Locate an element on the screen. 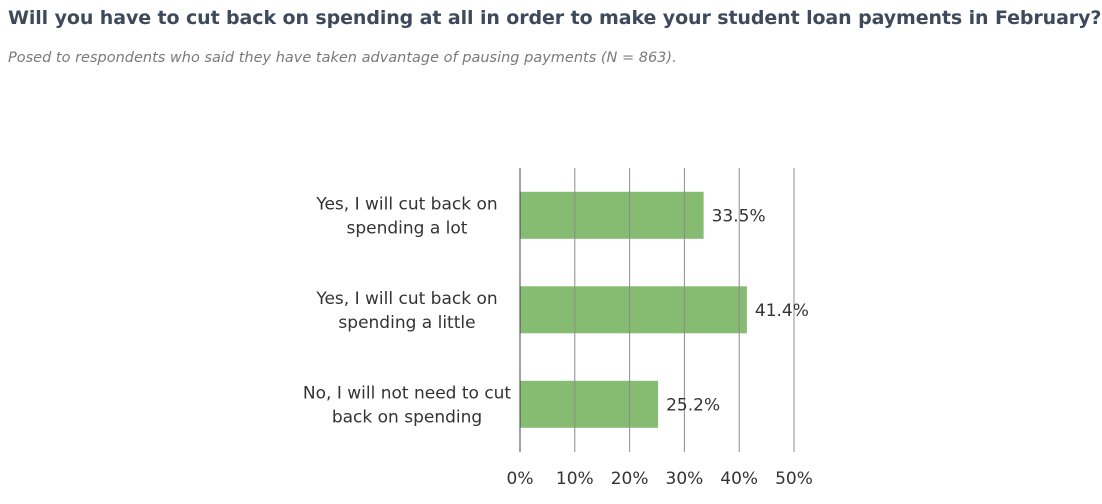  data-label: 33.5% is located at coordinates (739, 216).